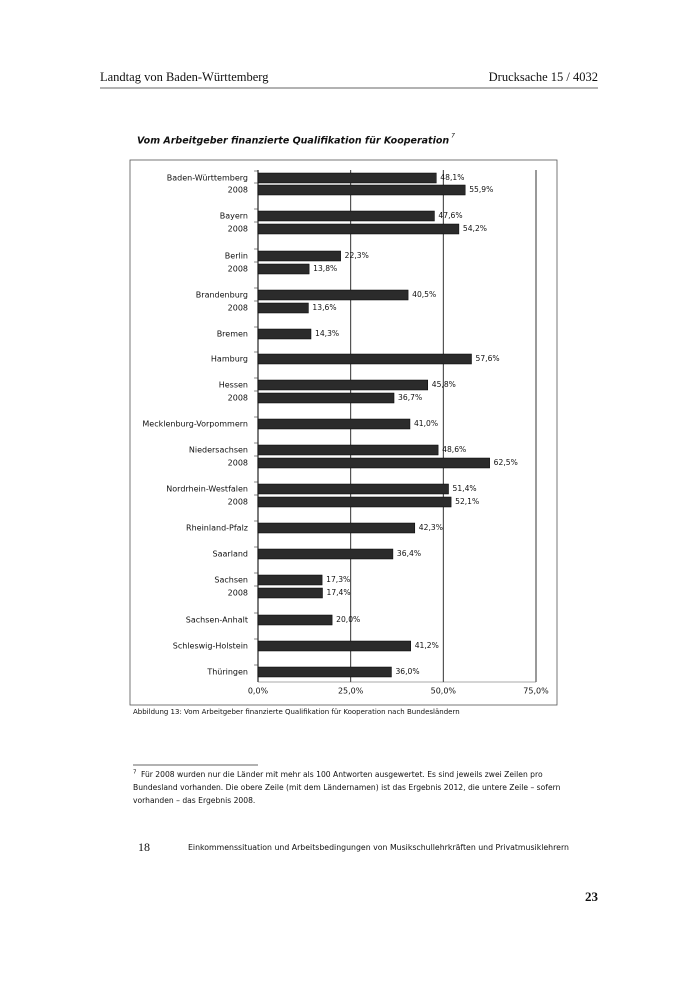 This screenshot has width=700, height=990. What do you see at coordinates (229, 359) in the screenshot?
I see `y-tick-label: Hamburg` at bounding box center [229, 359].